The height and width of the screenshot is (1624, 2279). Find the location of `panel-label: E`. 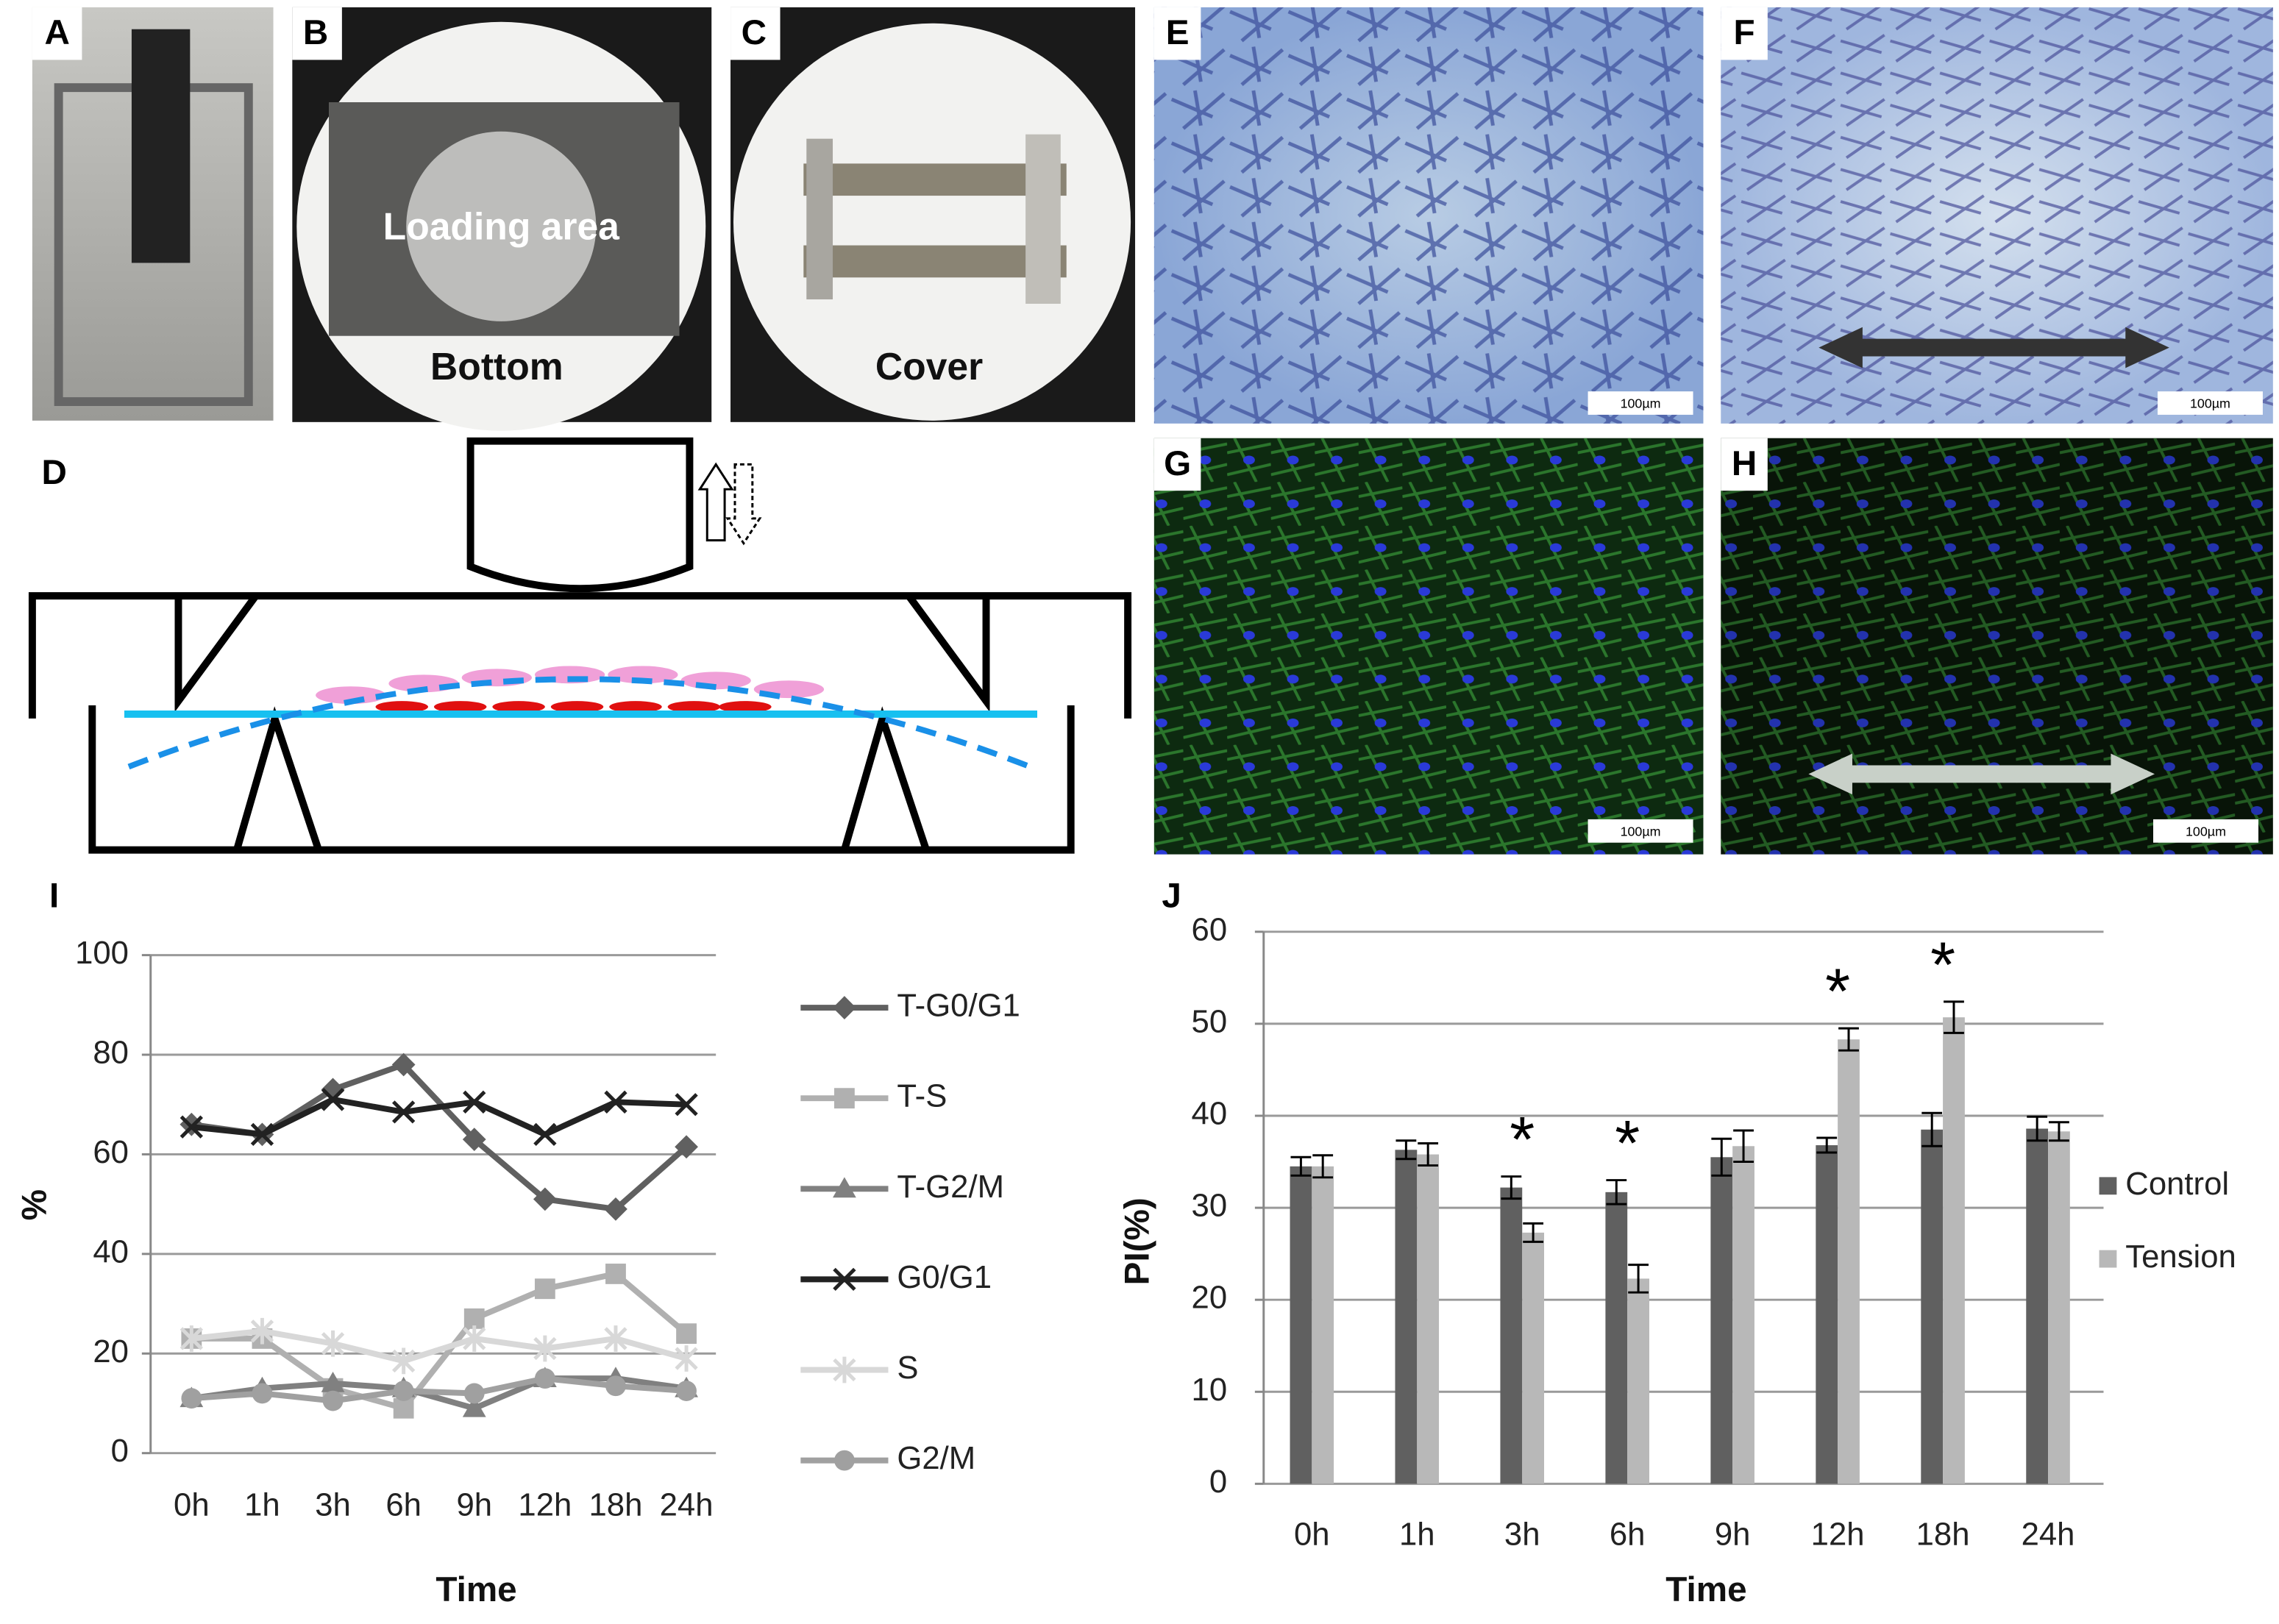

panel-label: E is located at coordinates (1178, 32).